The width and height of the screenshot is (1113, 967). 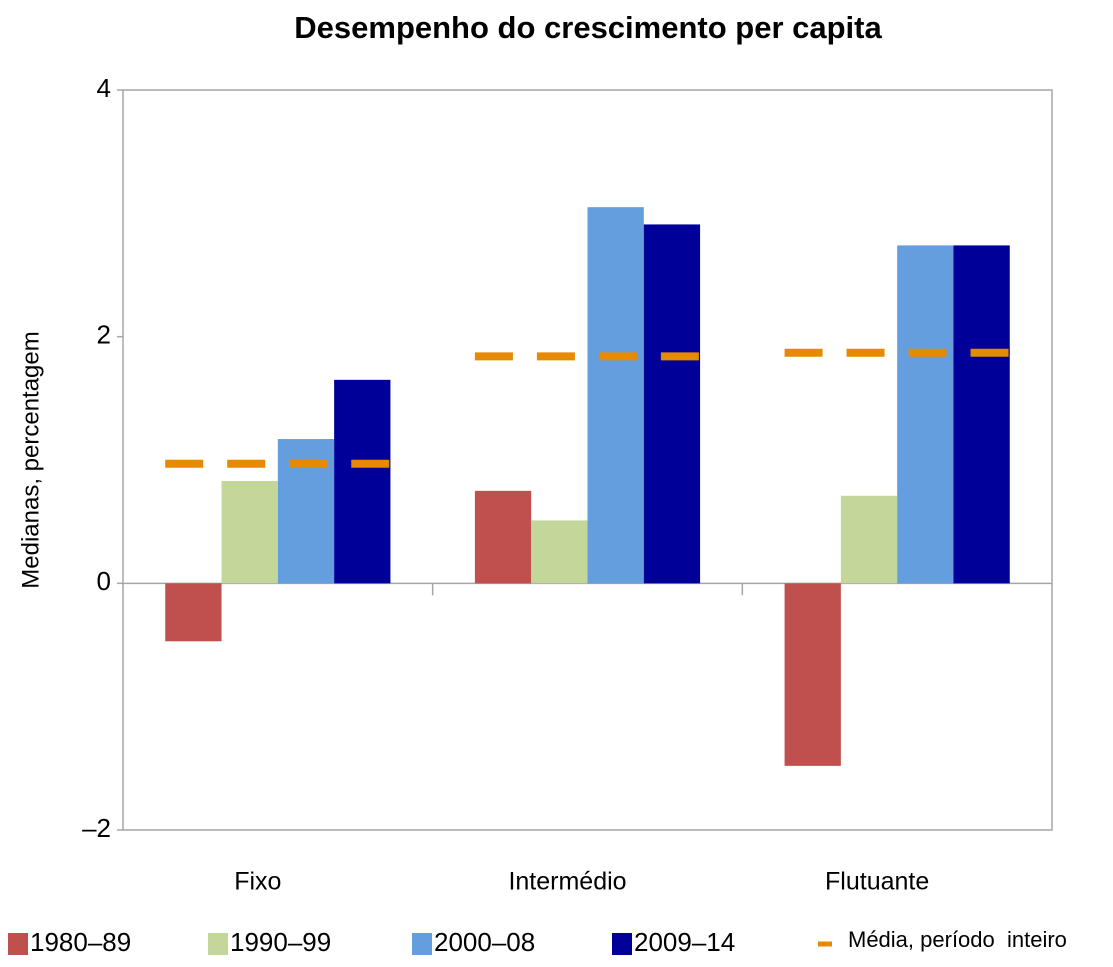 I want to click on chart-title: Desempenho do crescimento per capita, so click(x=588, y=27).